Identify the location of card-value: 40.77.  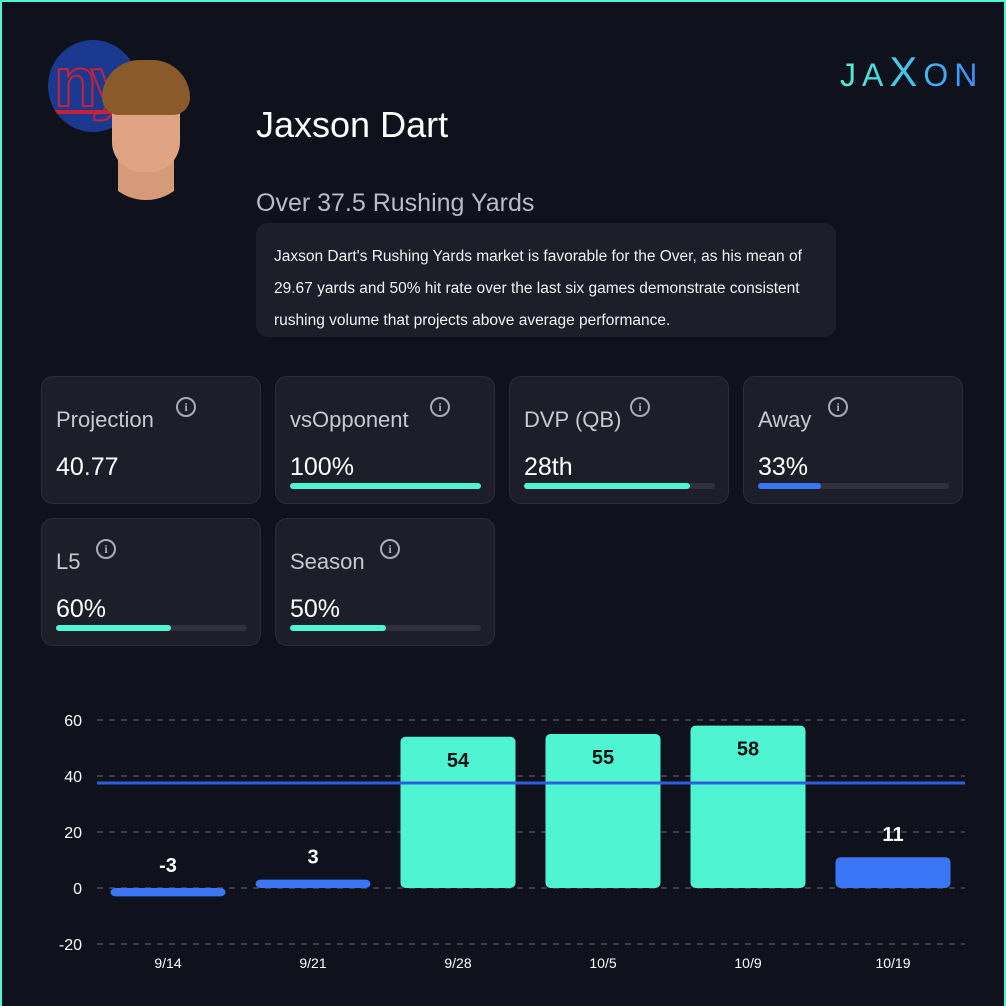
(87, 467).